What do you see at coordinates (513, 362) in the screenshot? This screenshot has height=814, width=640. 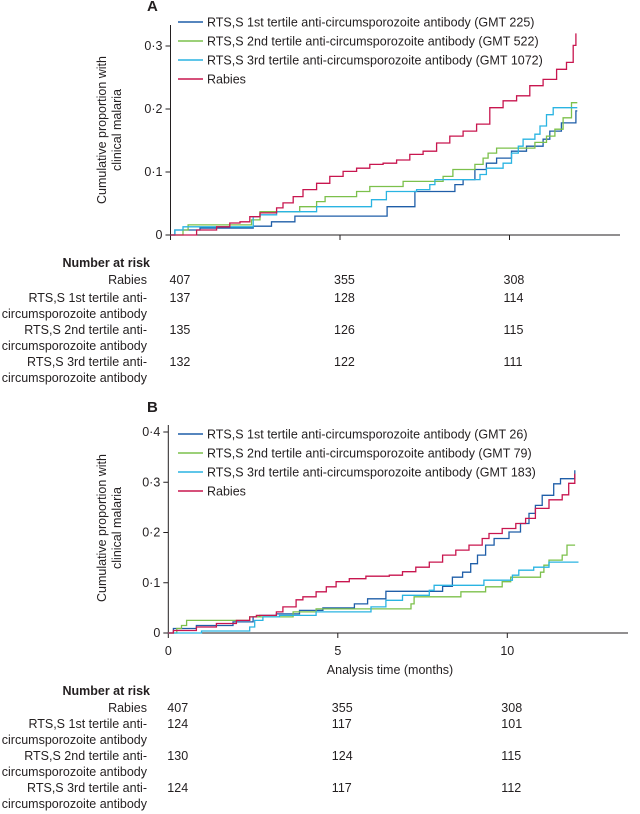 I see `risk-value: 111` at bounding box center [513, 362].